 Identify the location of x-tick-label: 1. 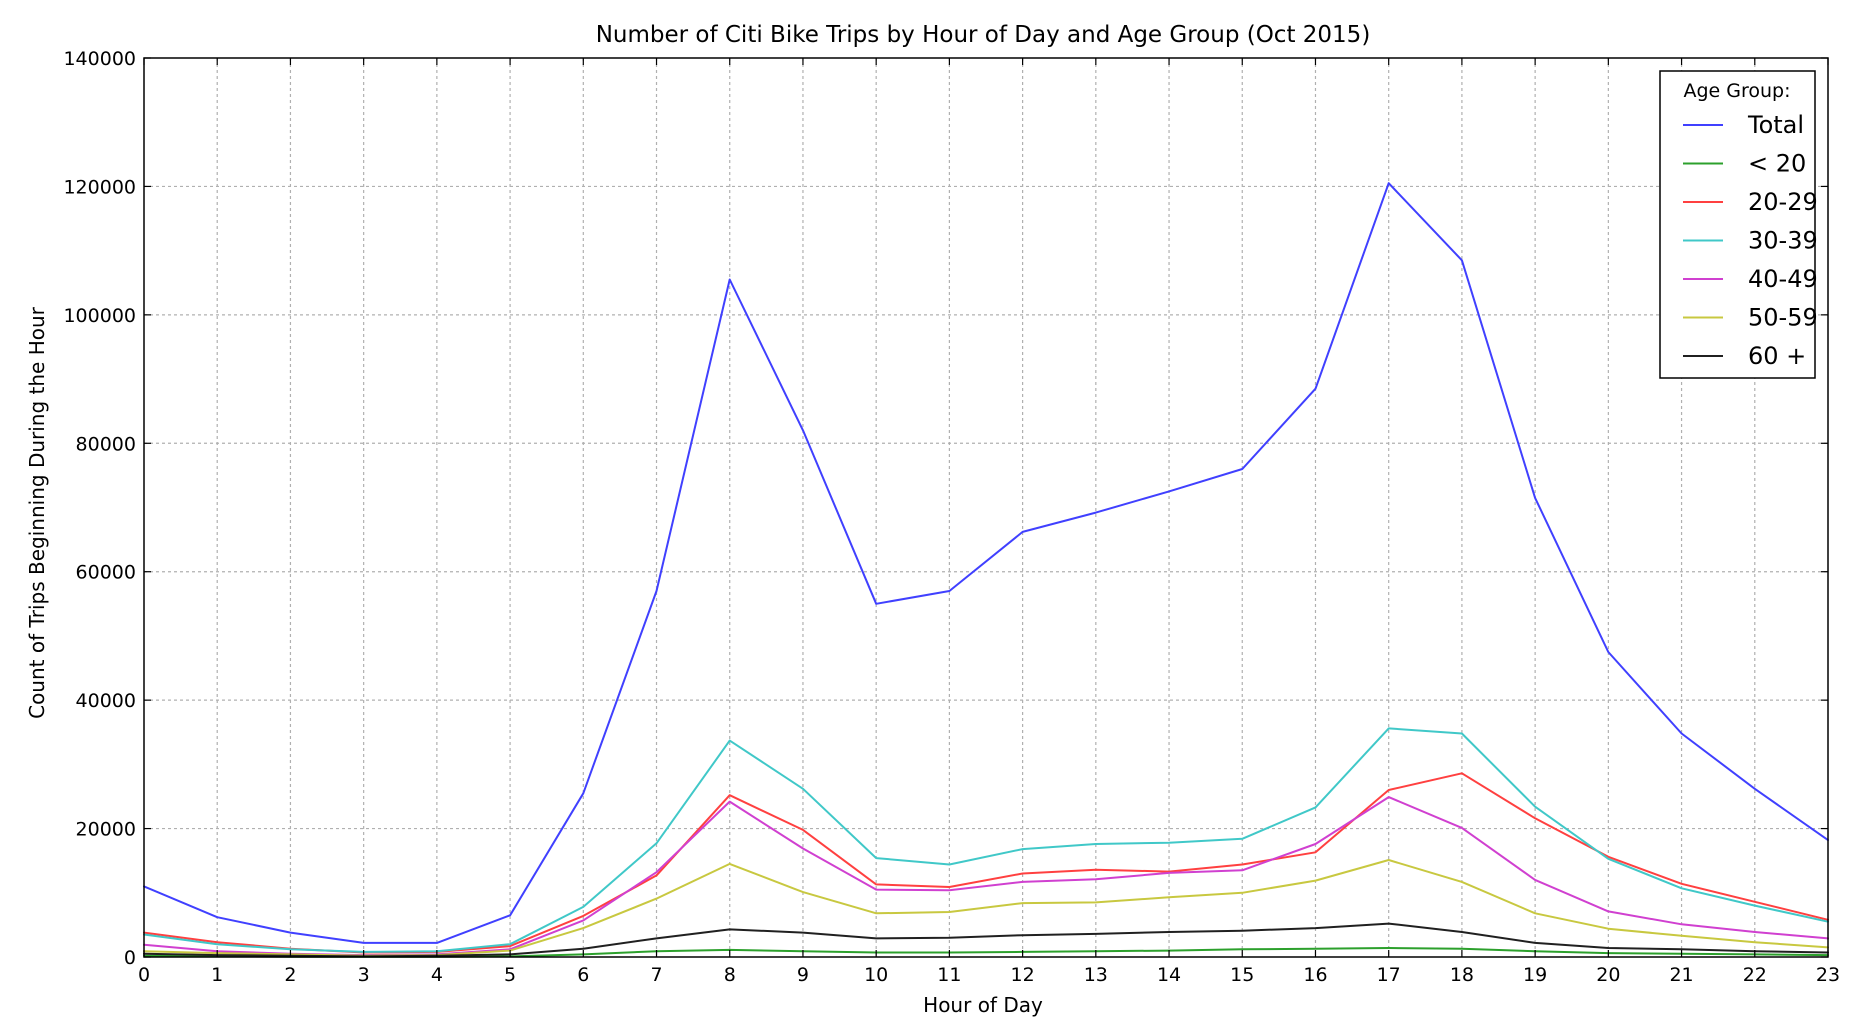
(217, 975).